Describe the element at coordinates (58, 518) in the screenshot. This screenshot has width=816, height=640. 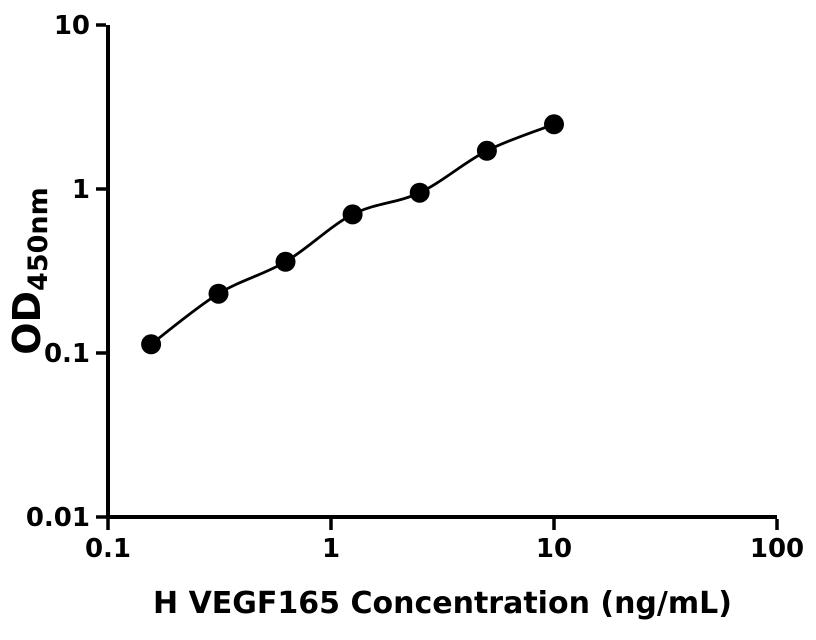
I see `y-axis-tick-label: 0.01` at that location.